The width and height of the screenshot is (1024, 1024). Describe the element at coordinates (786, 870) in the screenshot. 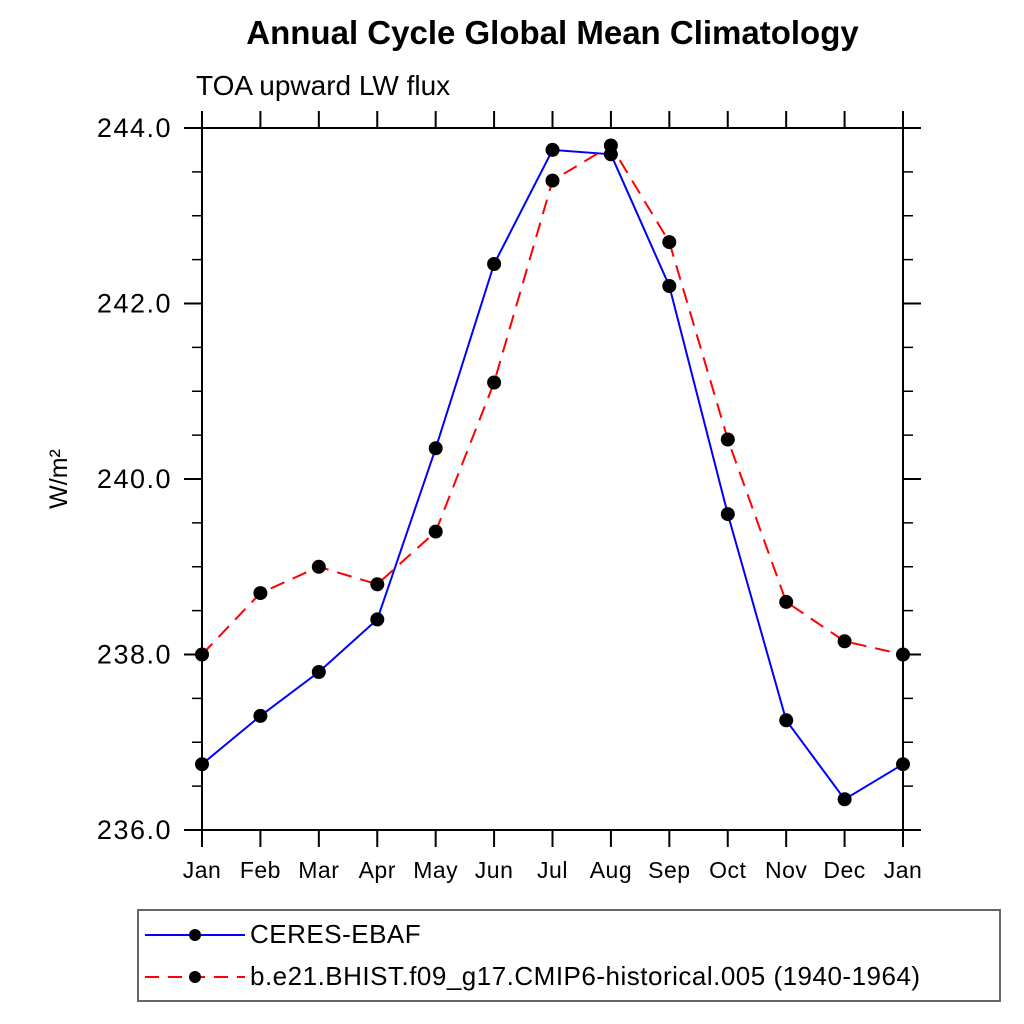

I see `x-tick-label: Nov` at that location.